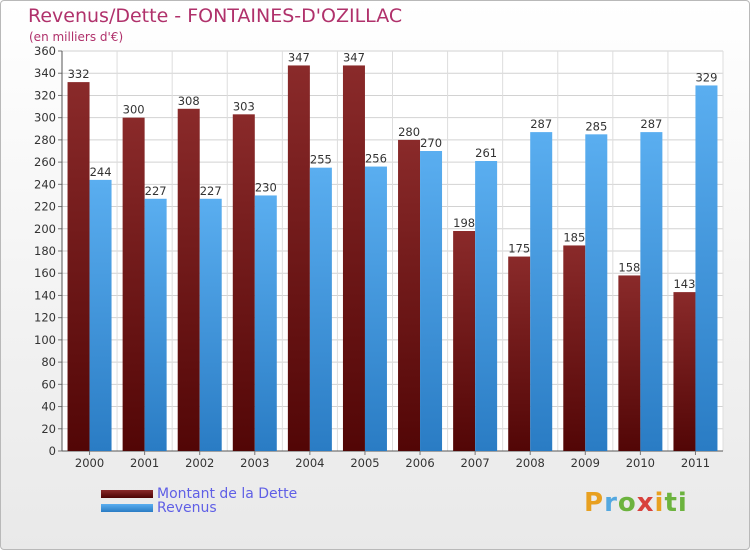 The image size is (750, 550). I want to click on data-label-dette: 300, so click(134, 110).